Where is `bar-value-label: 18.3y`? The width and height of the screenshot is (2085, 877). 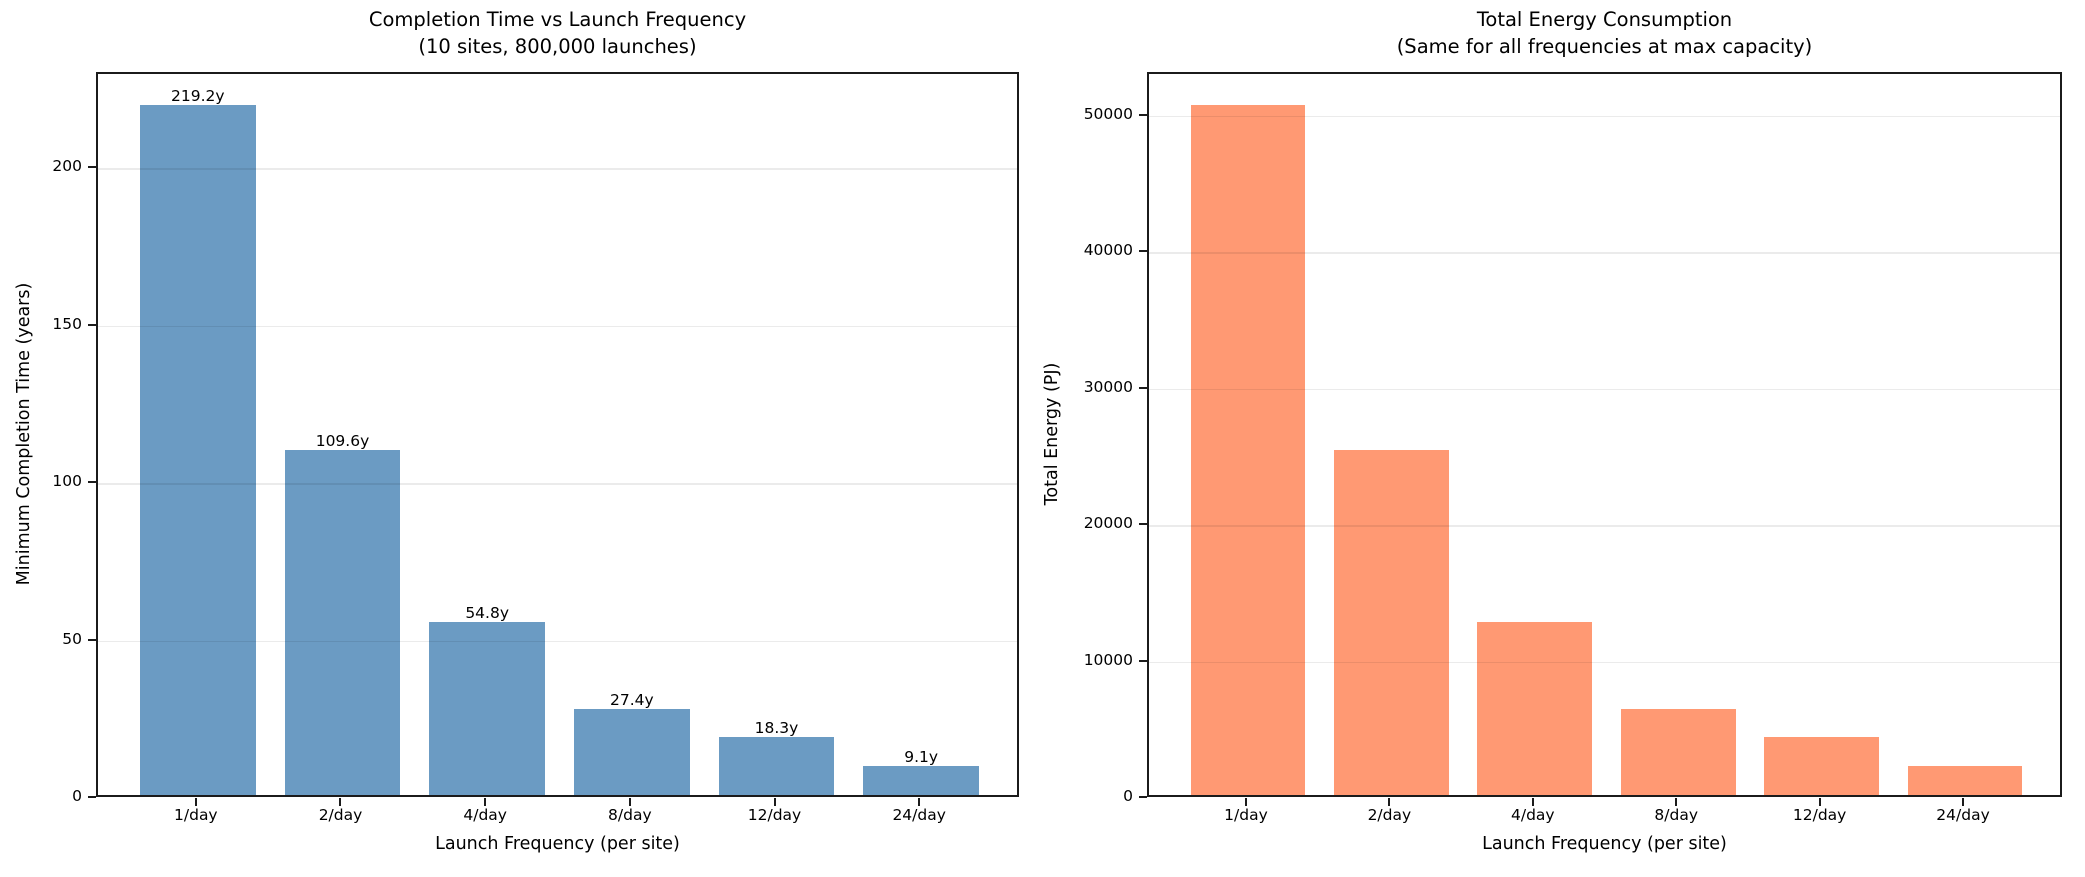 bar-value-label: 18.3y is located at coordinates (776, 728).